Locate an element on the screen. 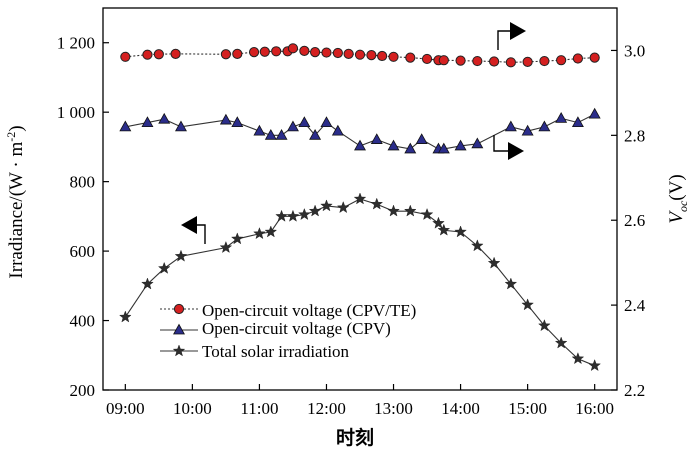 This screenshot has width=700, height=454. x-tick-label: 13:00 is located at coordinates (393, 408).